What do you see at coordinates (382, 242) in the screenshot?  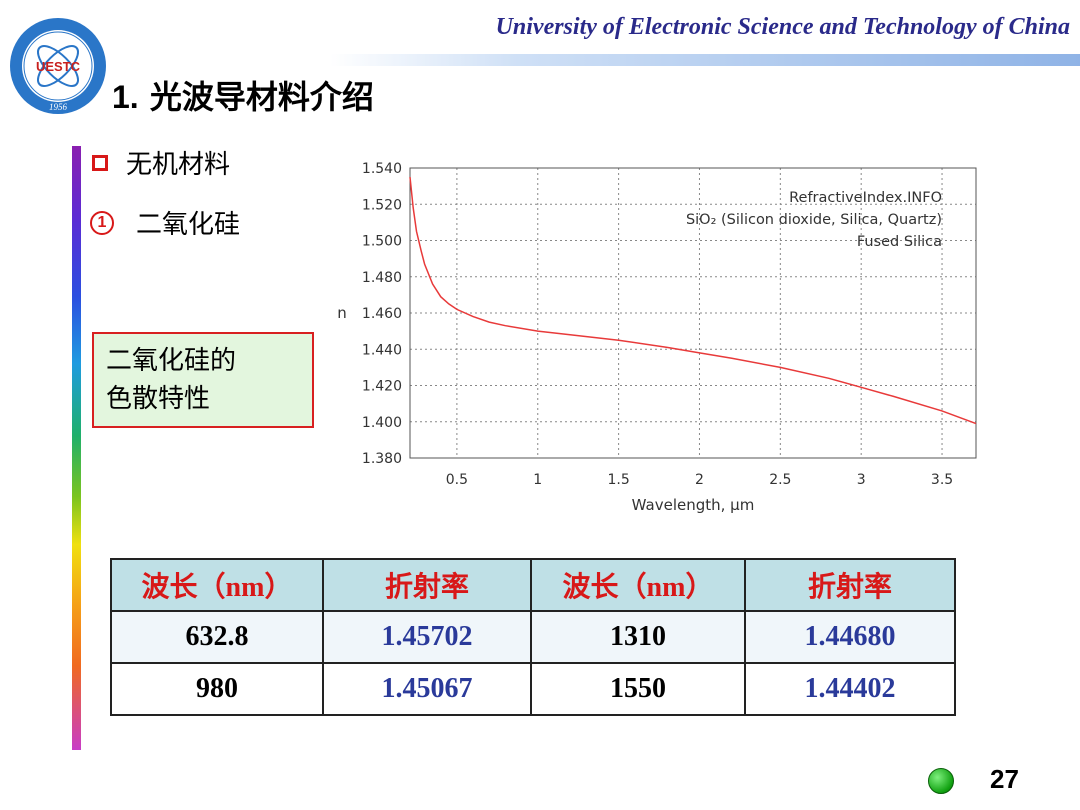 I see `y-tick-label: 1.500` at bounding box center [382, 242].